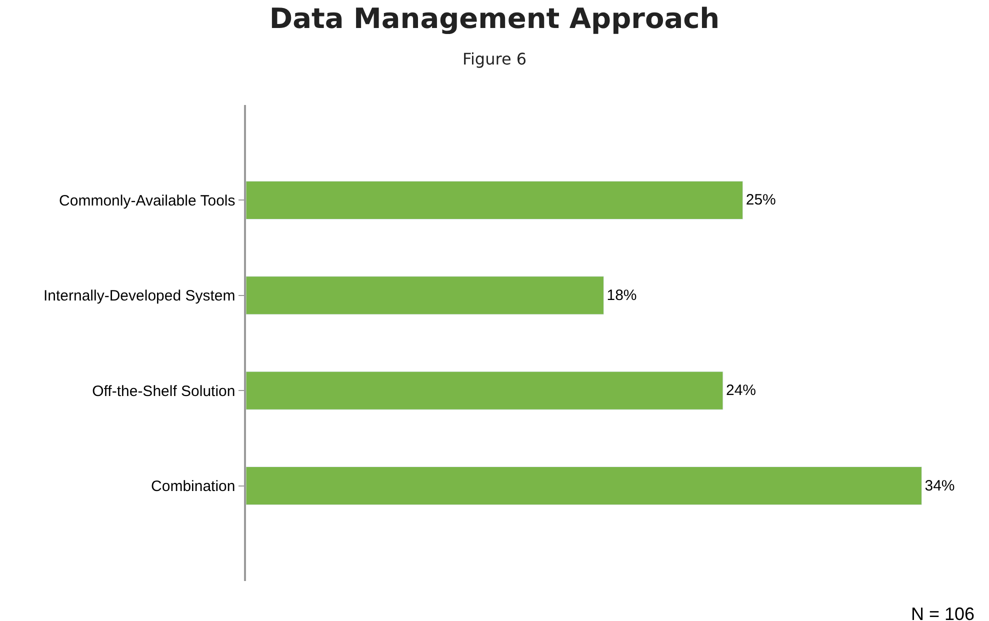  What do you see at coordinates (943, 612) in the screenshot?
I see `text: N = 106` at bounding box center [943, 612].